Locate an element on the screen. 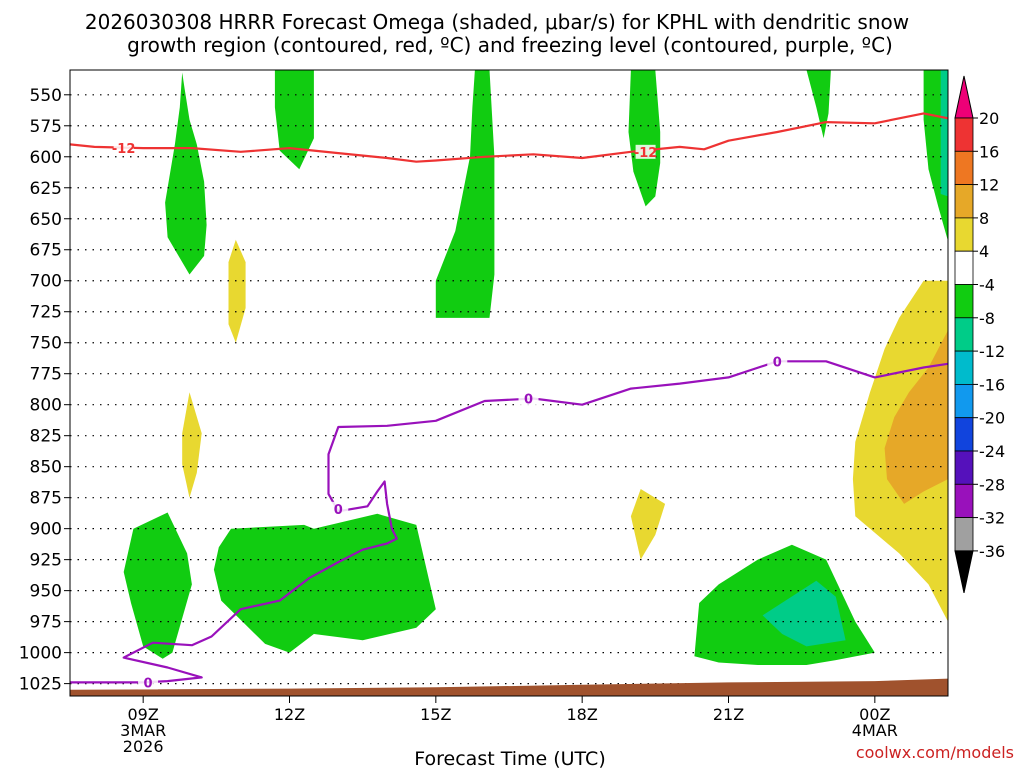 This screenshot has height=768, width=1024. colorbar-label-13: -36 is located at coordinates (992, 551).